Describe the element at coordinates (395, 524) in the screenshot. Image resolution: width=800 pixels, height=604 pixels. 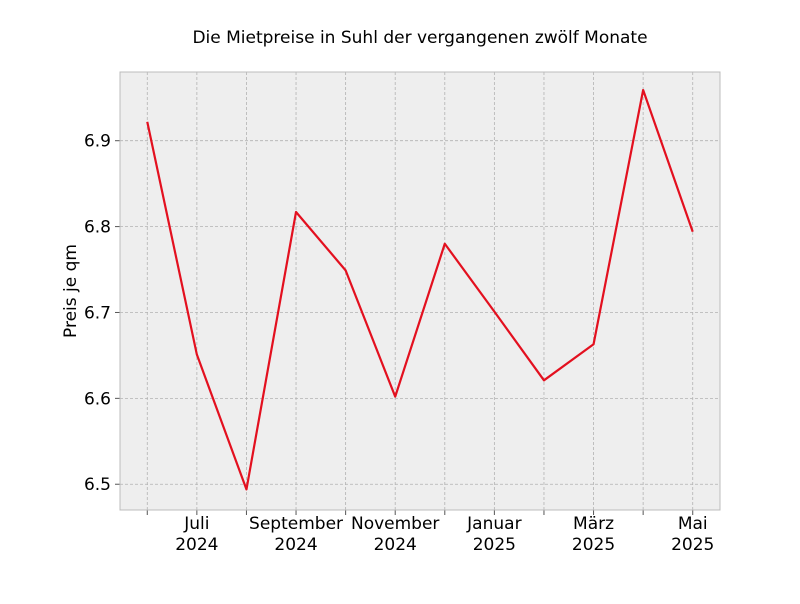
I see `x-tick-label: November` at that location.